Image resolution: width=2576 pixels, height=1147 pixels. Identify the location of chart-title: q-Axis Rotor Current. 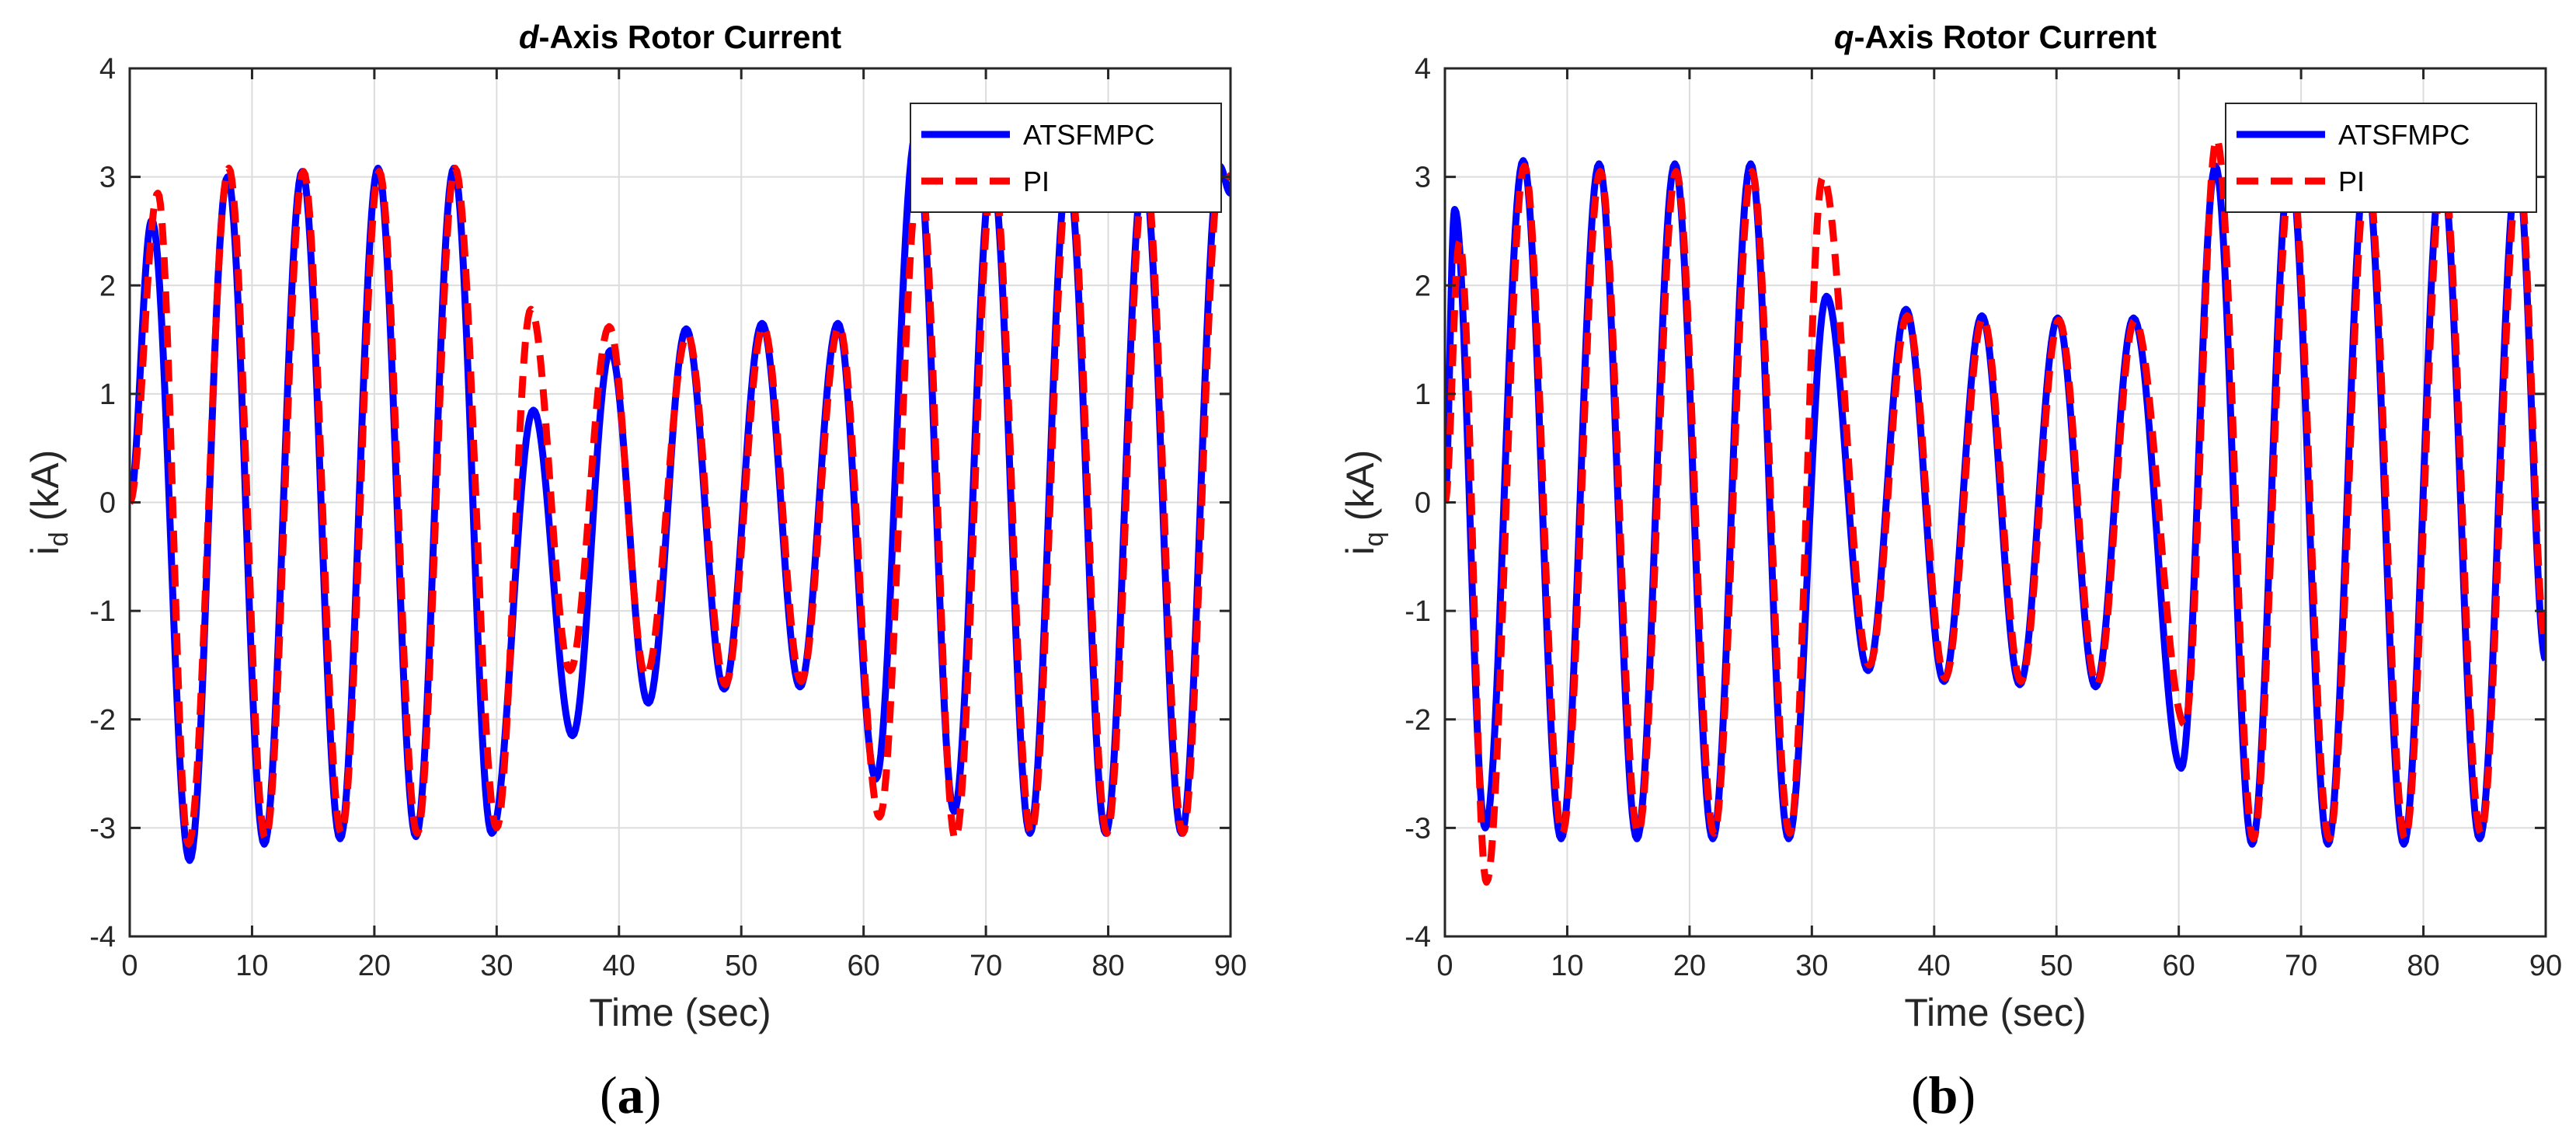
(1995, 37).